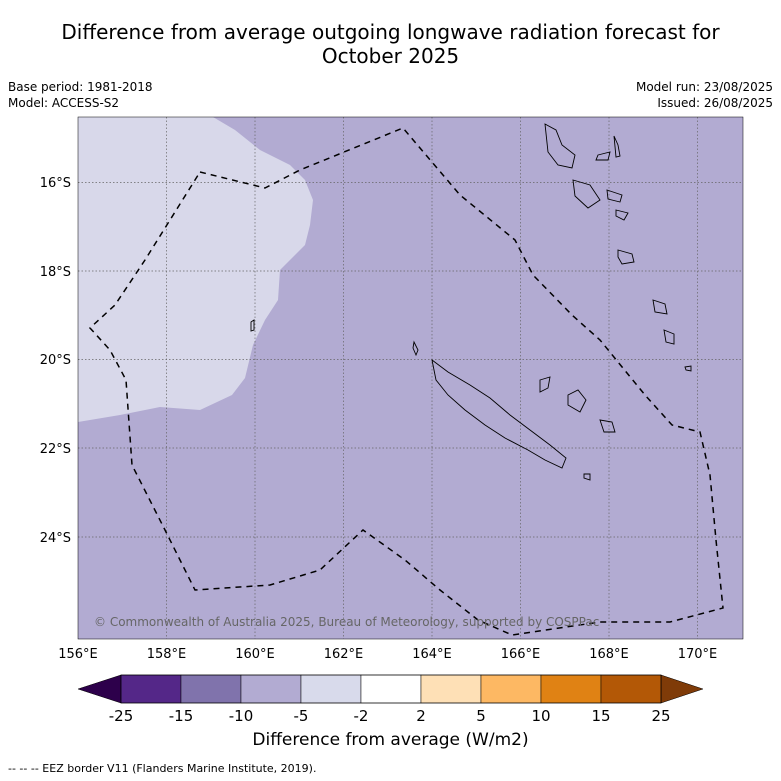  Describe the element at coordinates (55, 183) in the screenshot. I see `lat-tick: 16°S` at that location.